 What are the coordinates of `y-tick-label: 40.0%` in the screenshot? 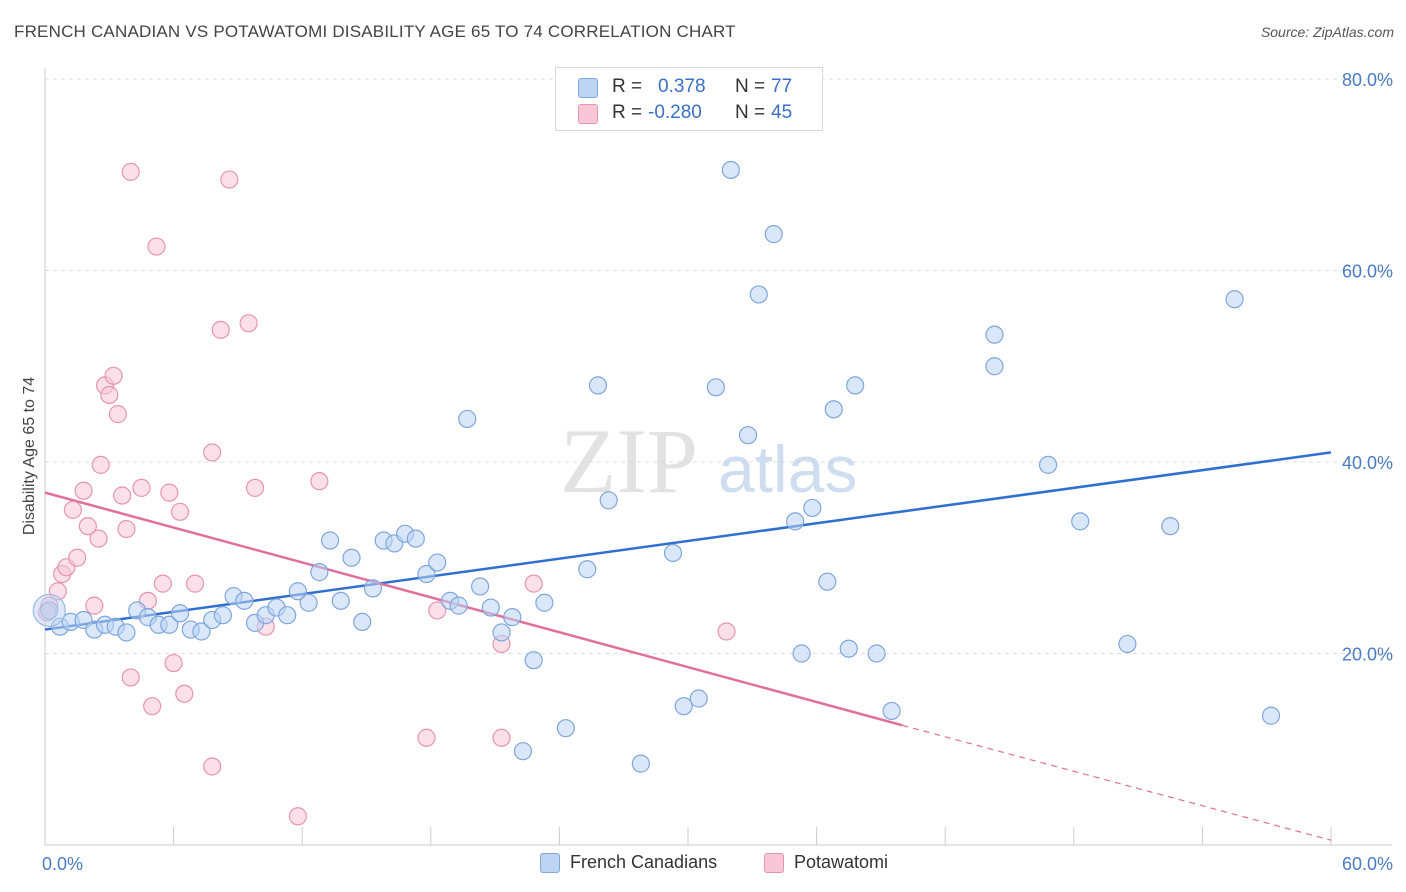 It's located at (1367, 463).